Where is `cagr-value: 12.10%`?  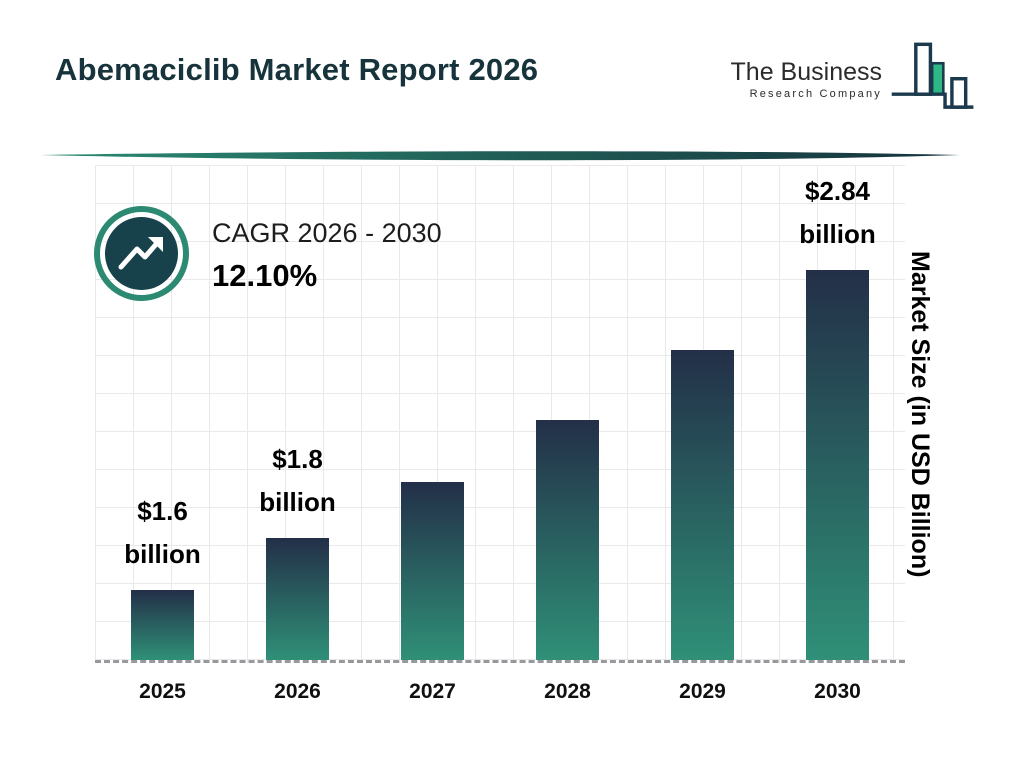
cagr-value: 12.10% is located at coordinates (265, 275).